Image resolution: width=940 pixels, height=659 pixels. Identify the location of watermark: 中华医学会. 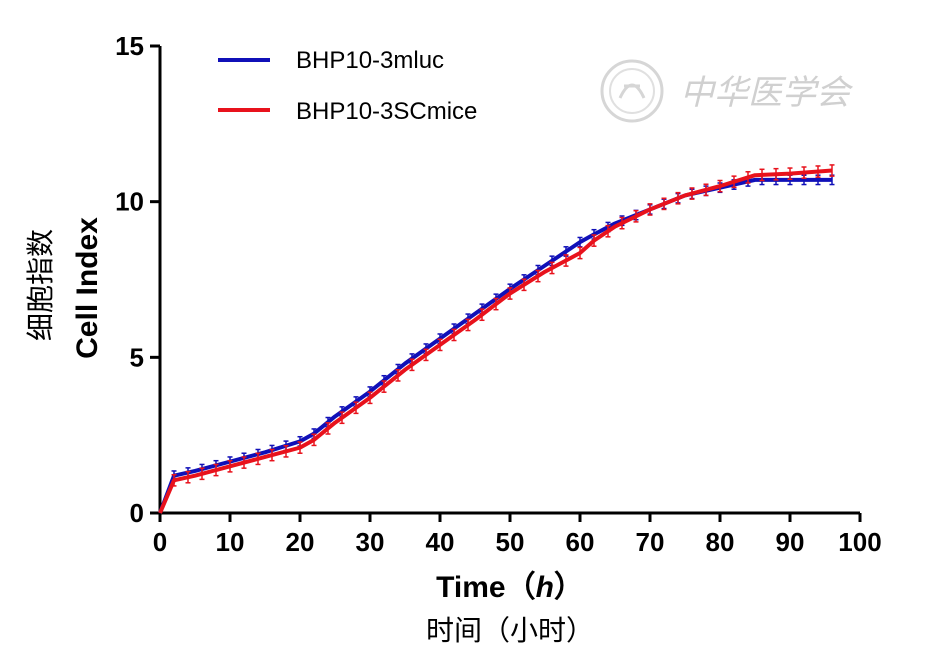
(727, 91).